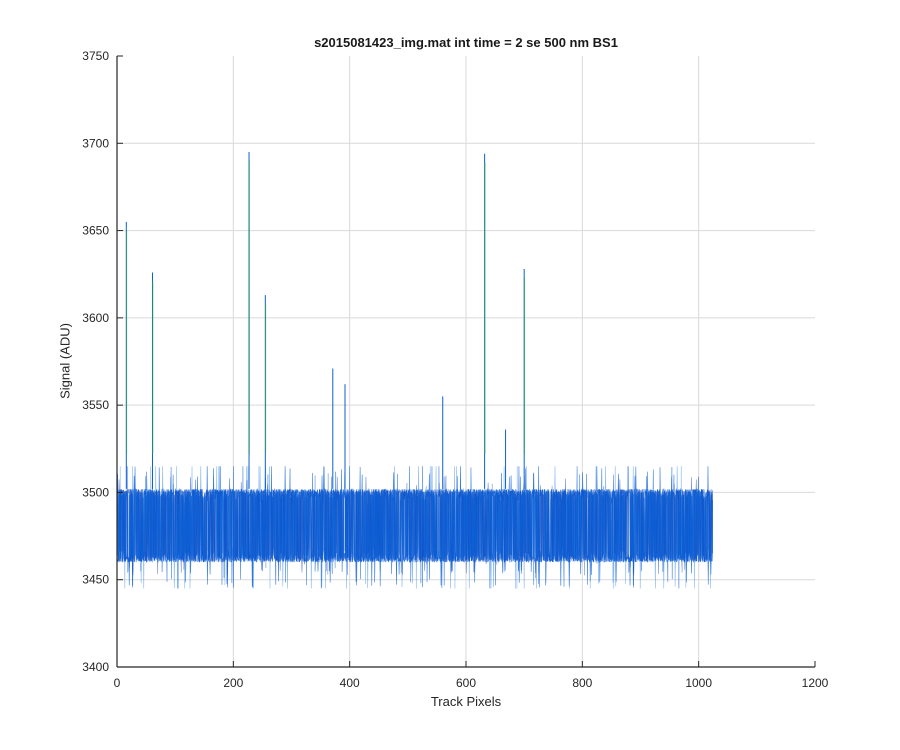 The height and width of the screenshot is (750, 900). I want to click on x-tick-label: 800, so click(582, 683).